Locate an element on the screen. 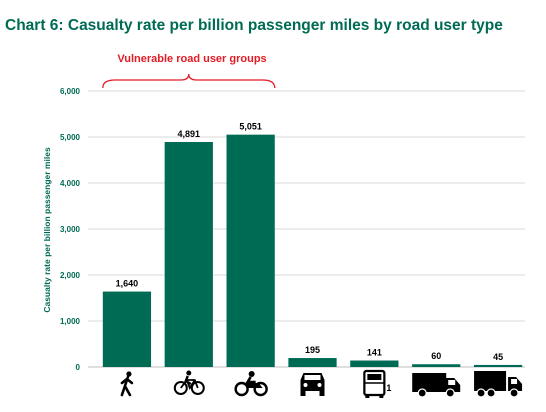 Image resolution: width=546 pixels, height=412 pixels. vulnerable-group-brace is located at coordinates (189, 81).